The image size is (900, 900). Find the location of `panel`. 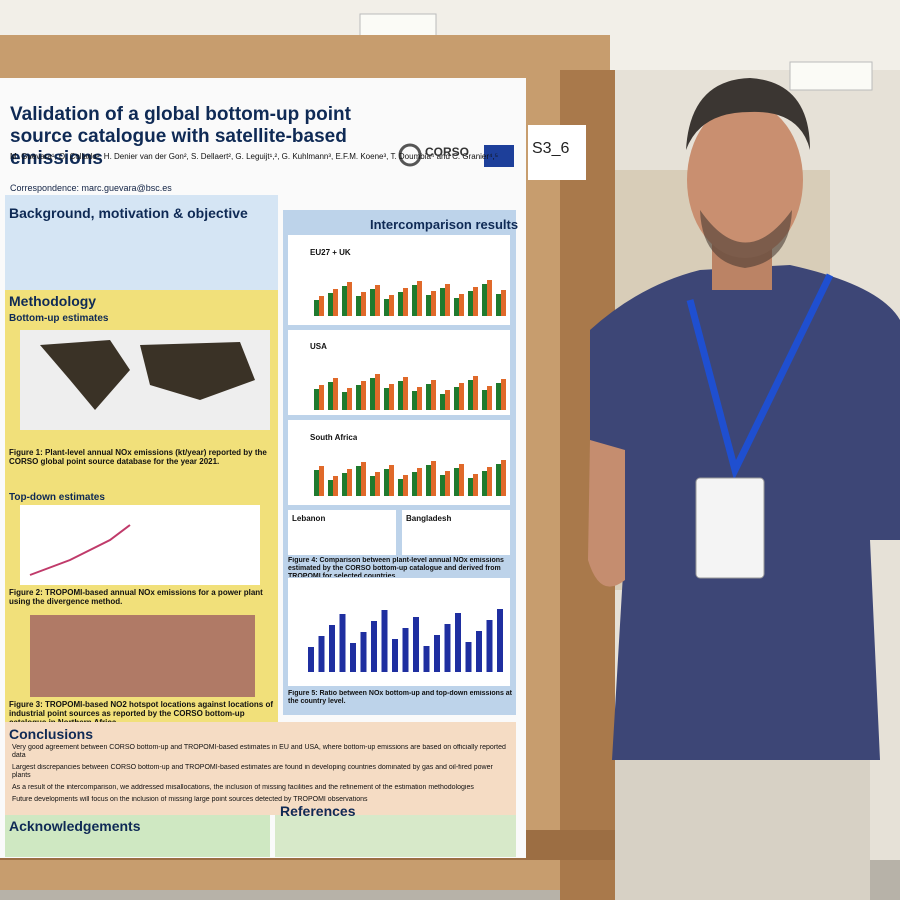

panel is located at coordinates (399, 632).